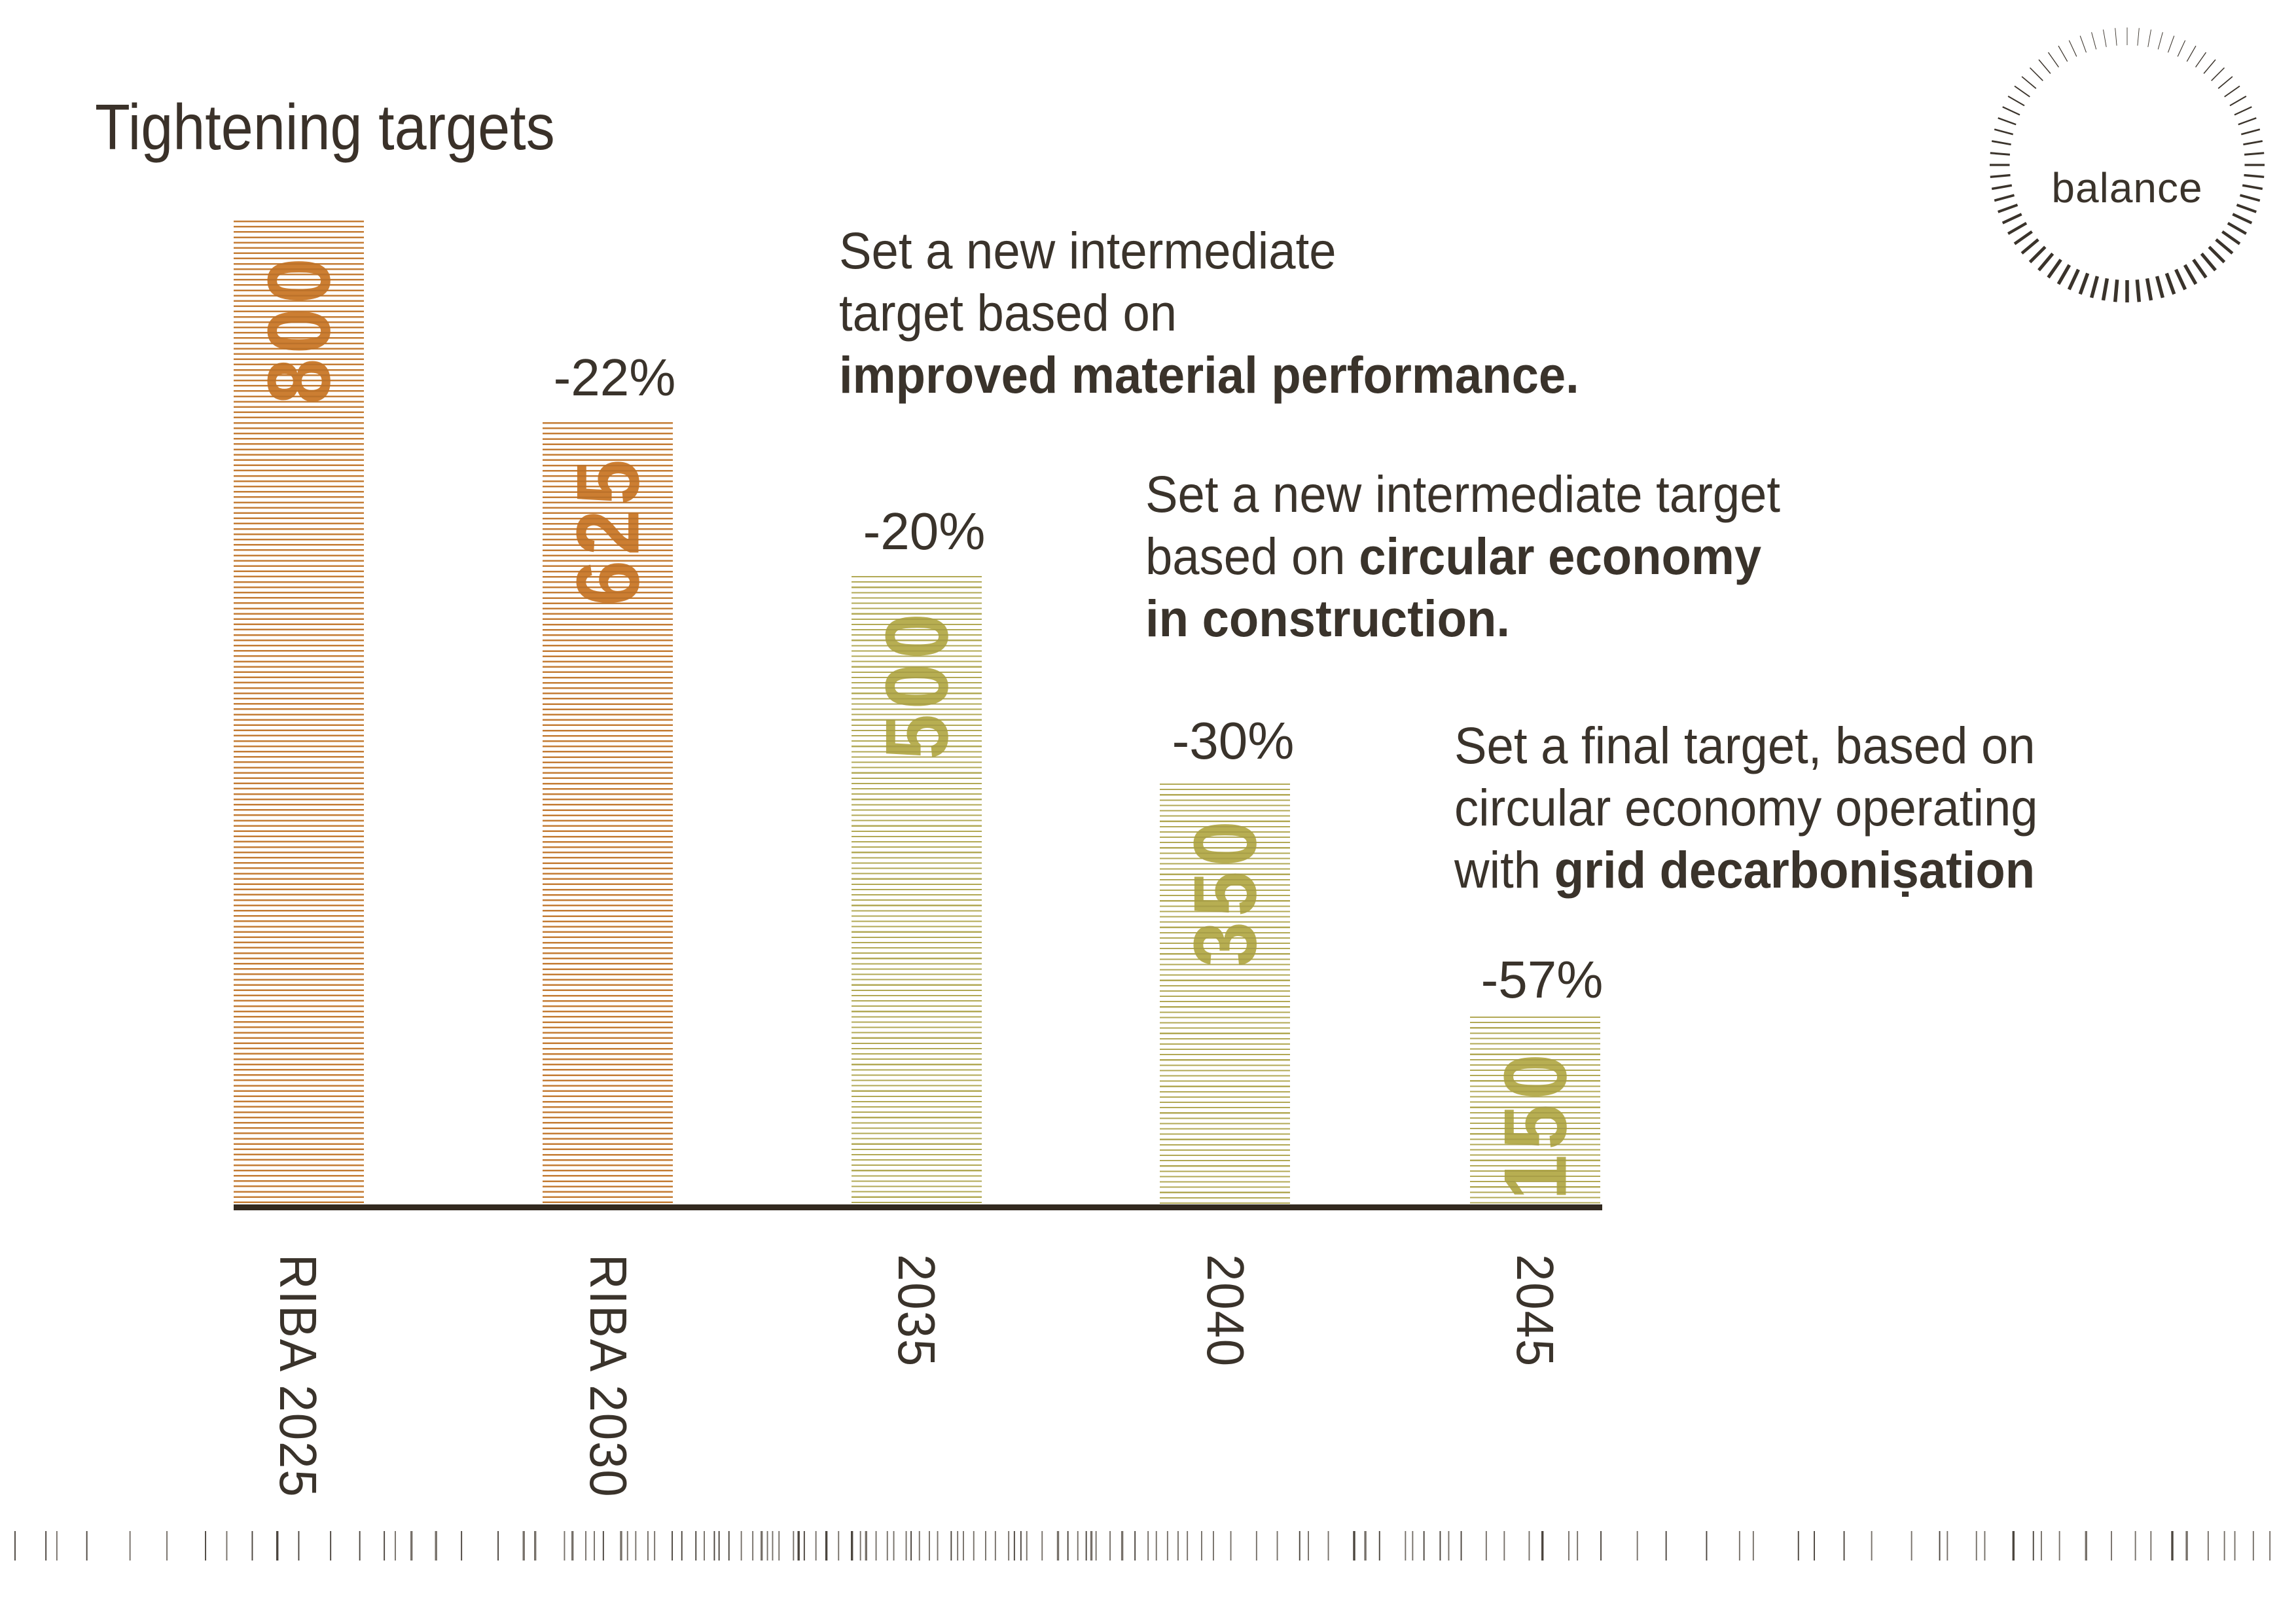 Image resolution: width=2296 pixels, height=1624 pixels. Describe the element at coordinates (1225, 994) in the screenshot. I see `bar-2040: 350` at that location.